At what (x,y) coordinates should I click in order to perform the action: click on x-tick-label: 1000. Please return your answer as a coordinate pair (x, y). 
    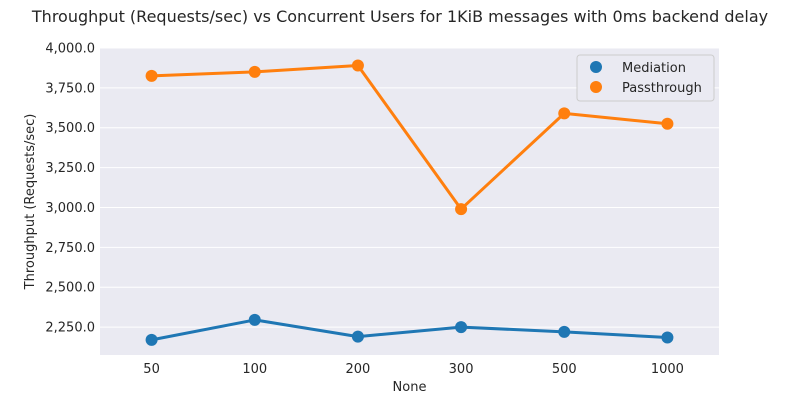
    Looking at the image, I should click on (667, 369).